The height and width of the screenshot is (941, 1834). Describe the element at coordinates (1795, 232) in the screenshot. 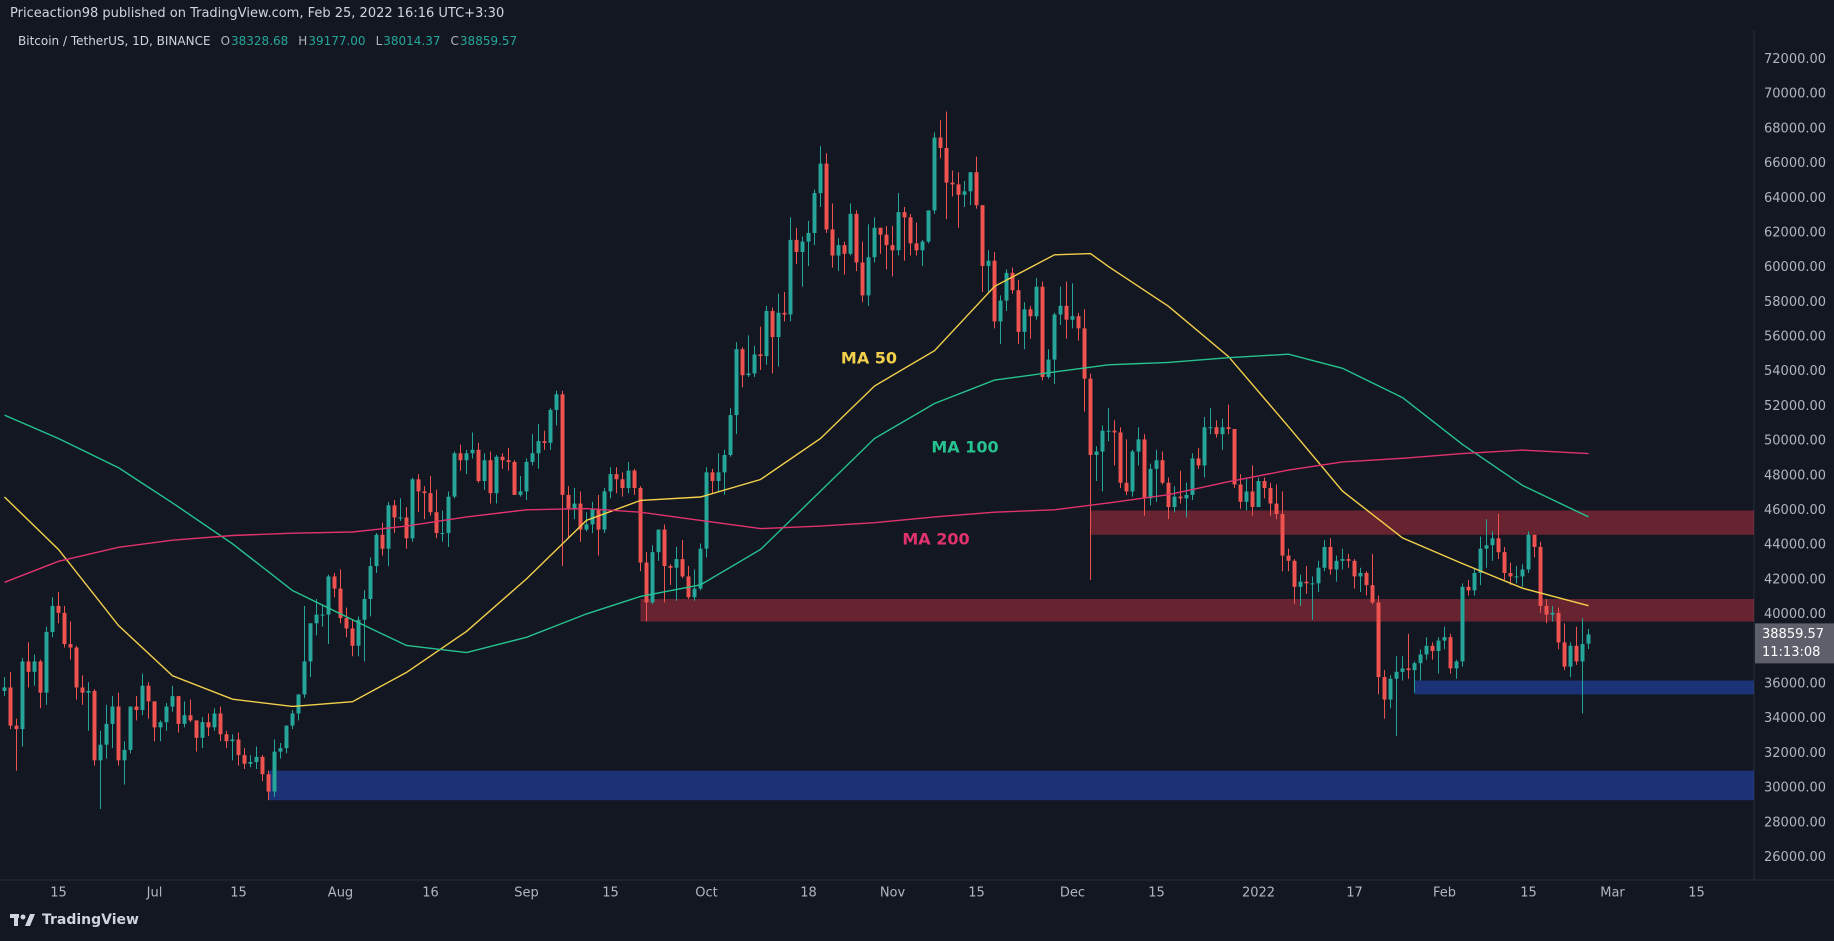

I see `y-tick-label: 62000.00` at that location.